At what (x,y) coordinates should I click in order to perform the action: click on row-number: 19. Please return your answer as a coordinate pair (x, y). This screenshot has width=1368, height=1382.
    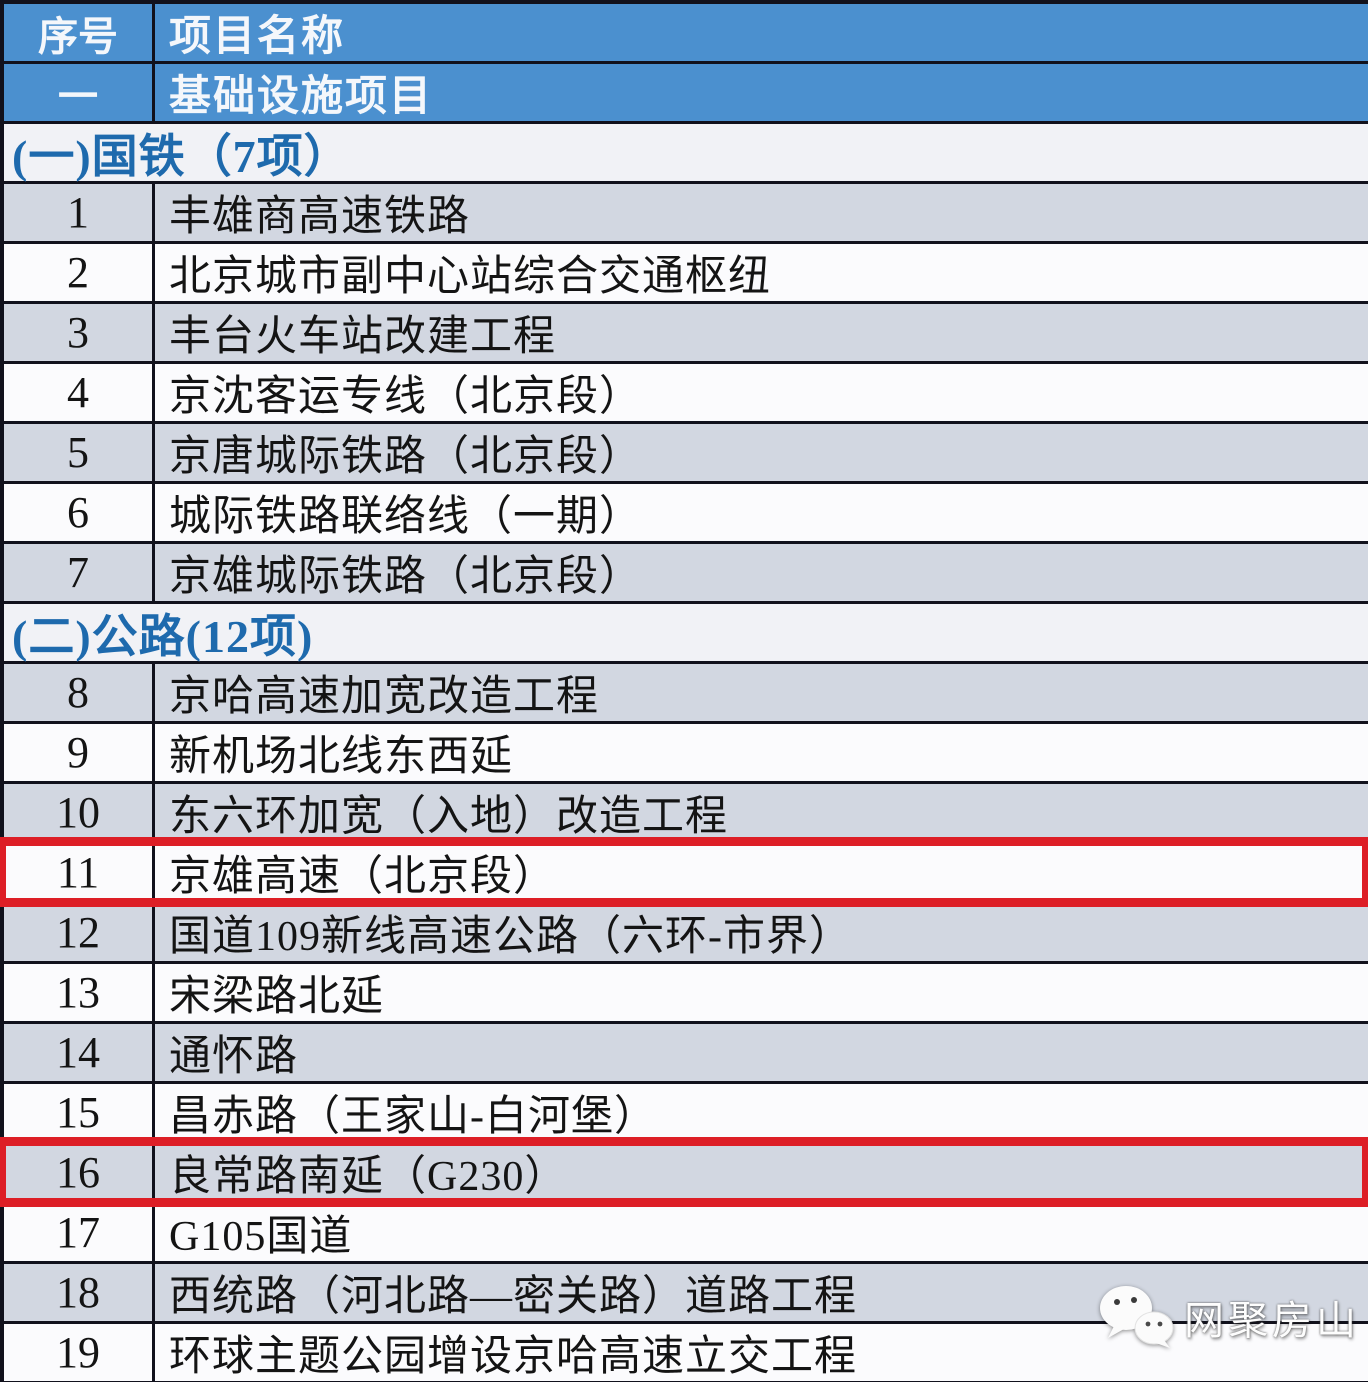
    Looking at the image, I should click on (79, 1352).